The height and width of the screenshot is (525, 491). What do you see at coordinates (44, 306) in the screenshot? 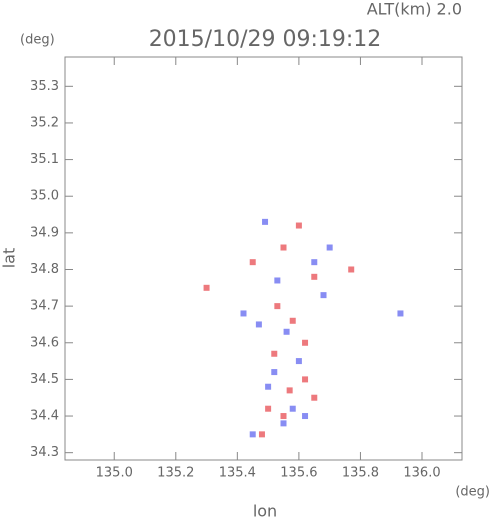
I see `y-tick-label: 34.7` at bounding box center [44, 306].